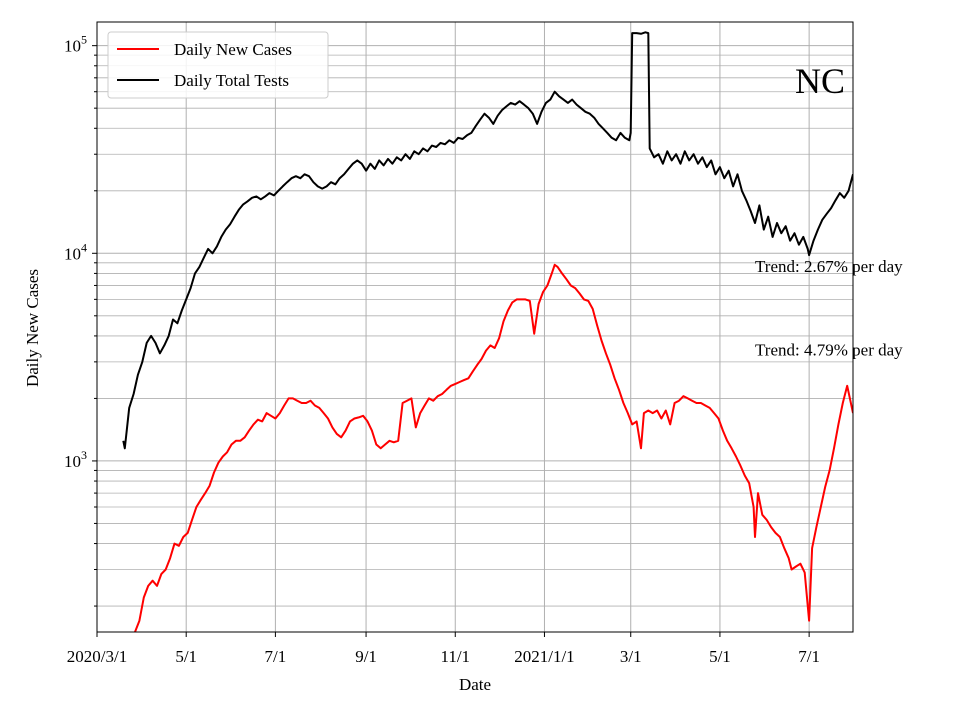  What do you see at coordinates (75, 251) in the screenshot?
I see `y-tick-label: 10⁴` at bounding box center [75, 251].